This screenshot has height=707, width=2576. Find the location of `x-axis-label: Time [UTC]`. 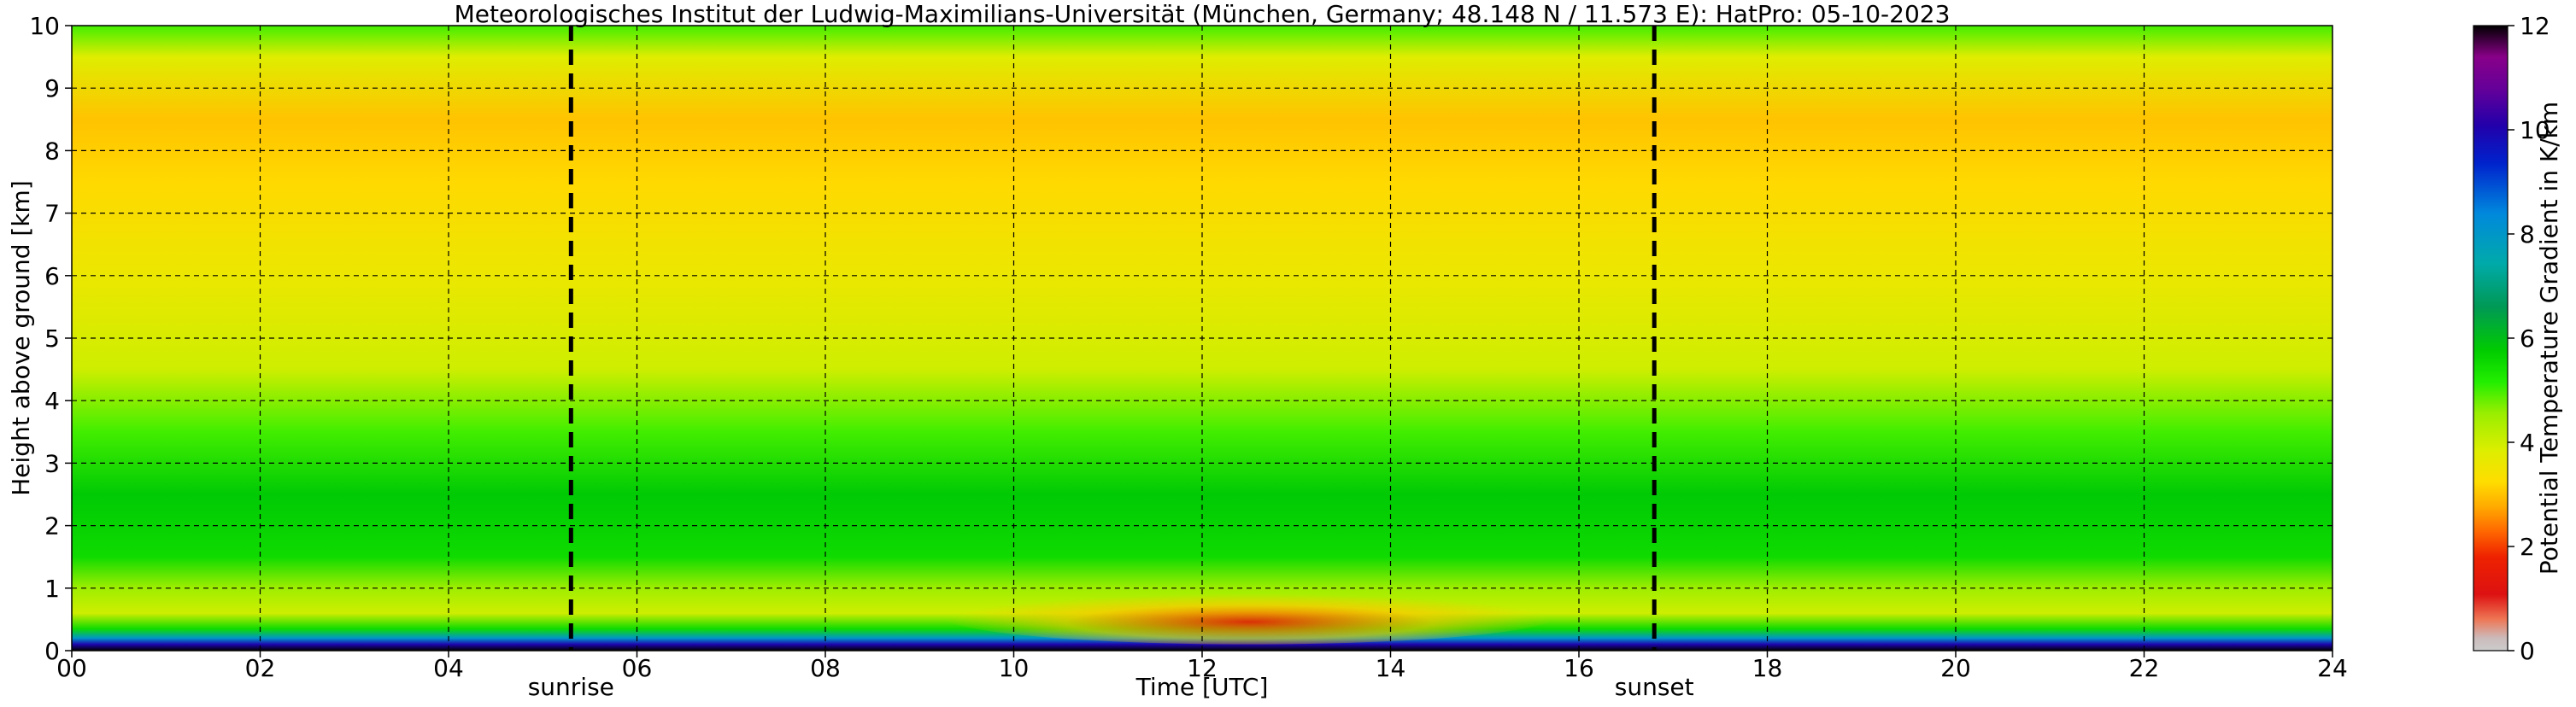

x-axis-label: Time [UTC] is located at coordinates (1202, 687).